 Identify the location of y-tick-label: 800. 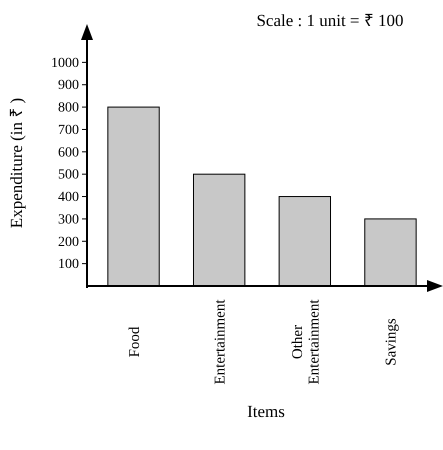
(68, 108).